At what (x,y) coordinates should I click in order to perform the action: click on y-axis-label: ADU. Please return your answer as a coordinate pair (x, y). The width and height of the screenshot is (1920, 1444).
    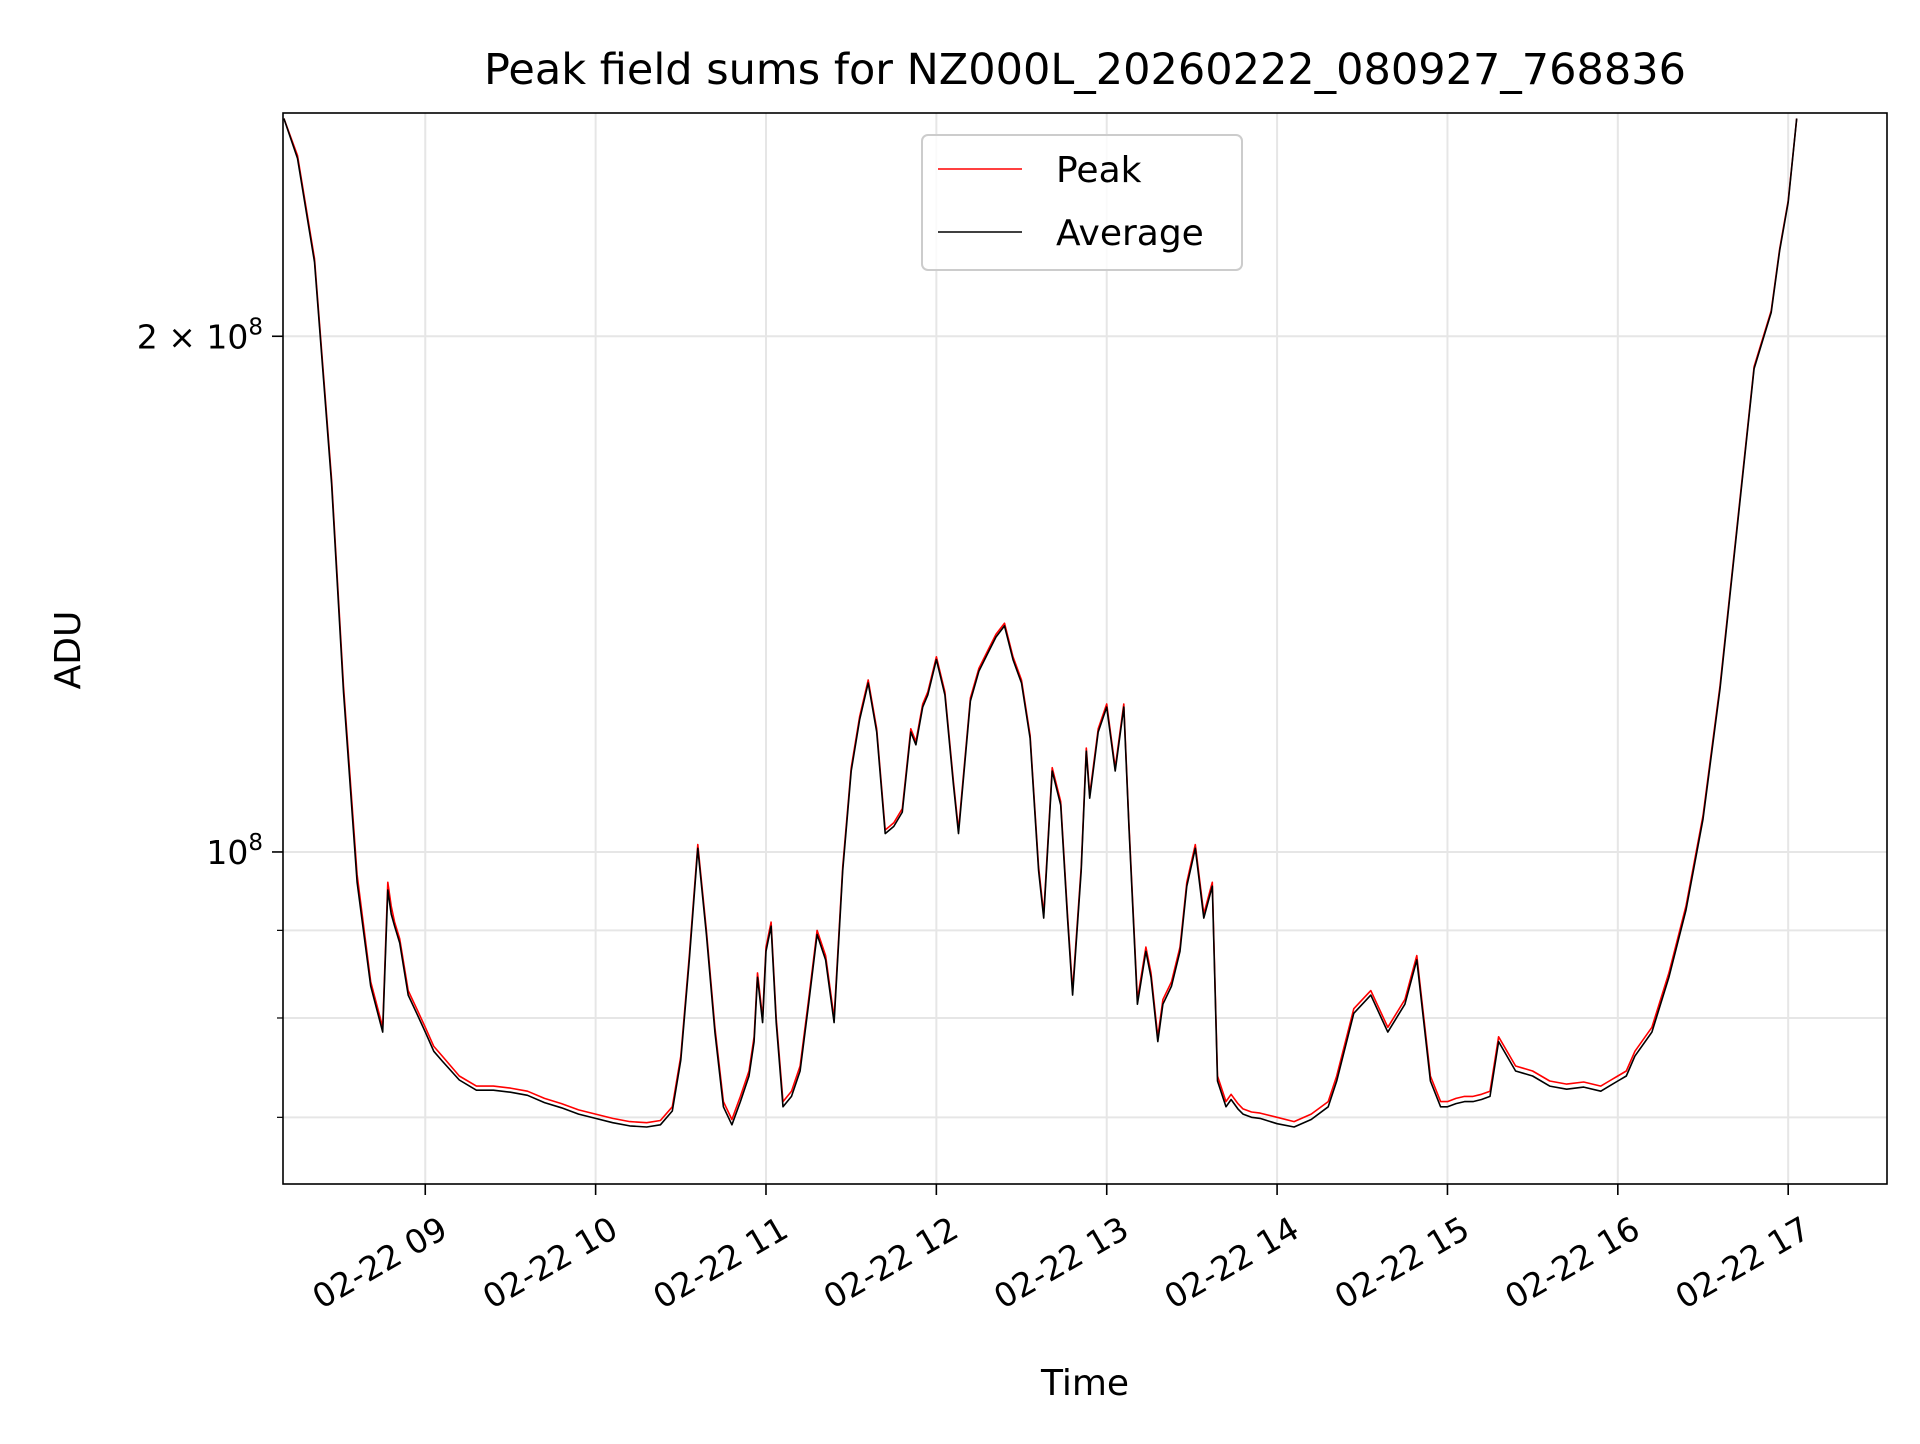
    Looking at the image, I should click on (68, 650).